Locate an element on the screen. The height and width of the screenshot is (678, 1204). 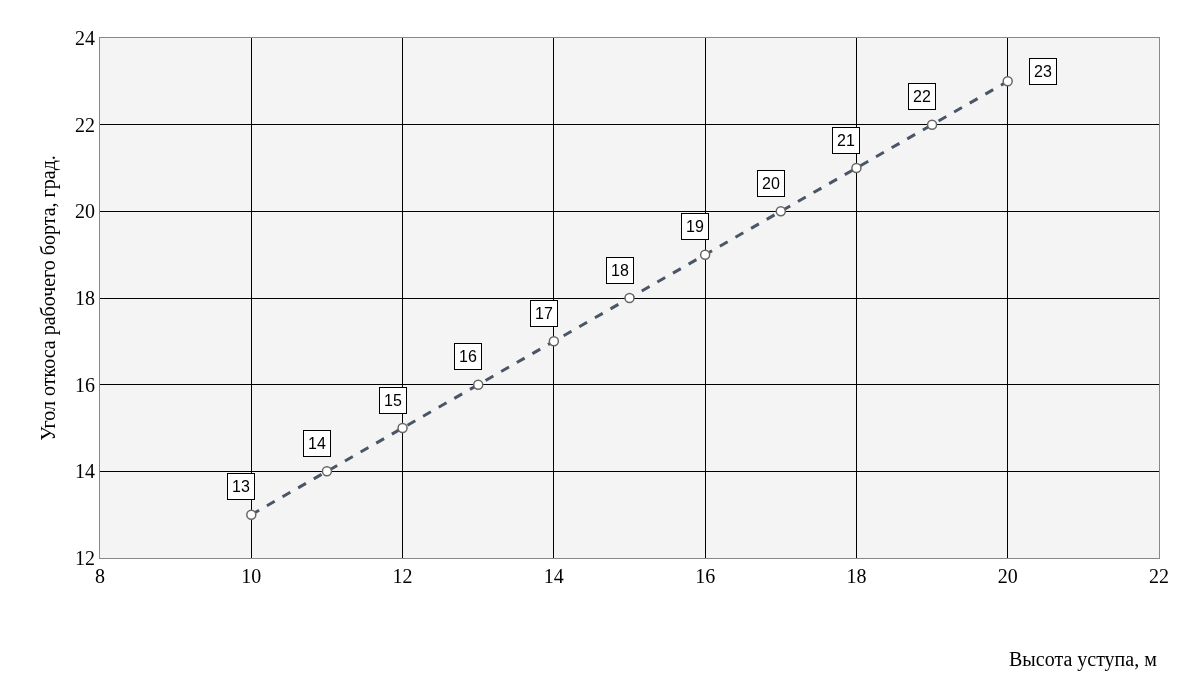
x-tick-label: 20 is located at coordinates (1007, 576).